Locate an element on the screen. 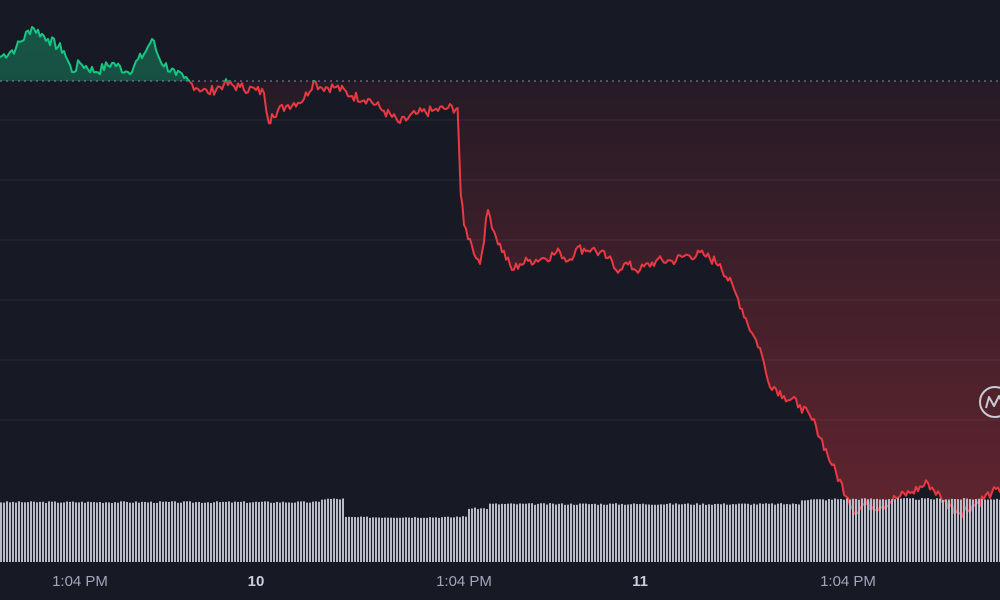 Image resolution: width=1000 pixels, height=600 pixels. volume-bars is located at coordinates (500, 530).